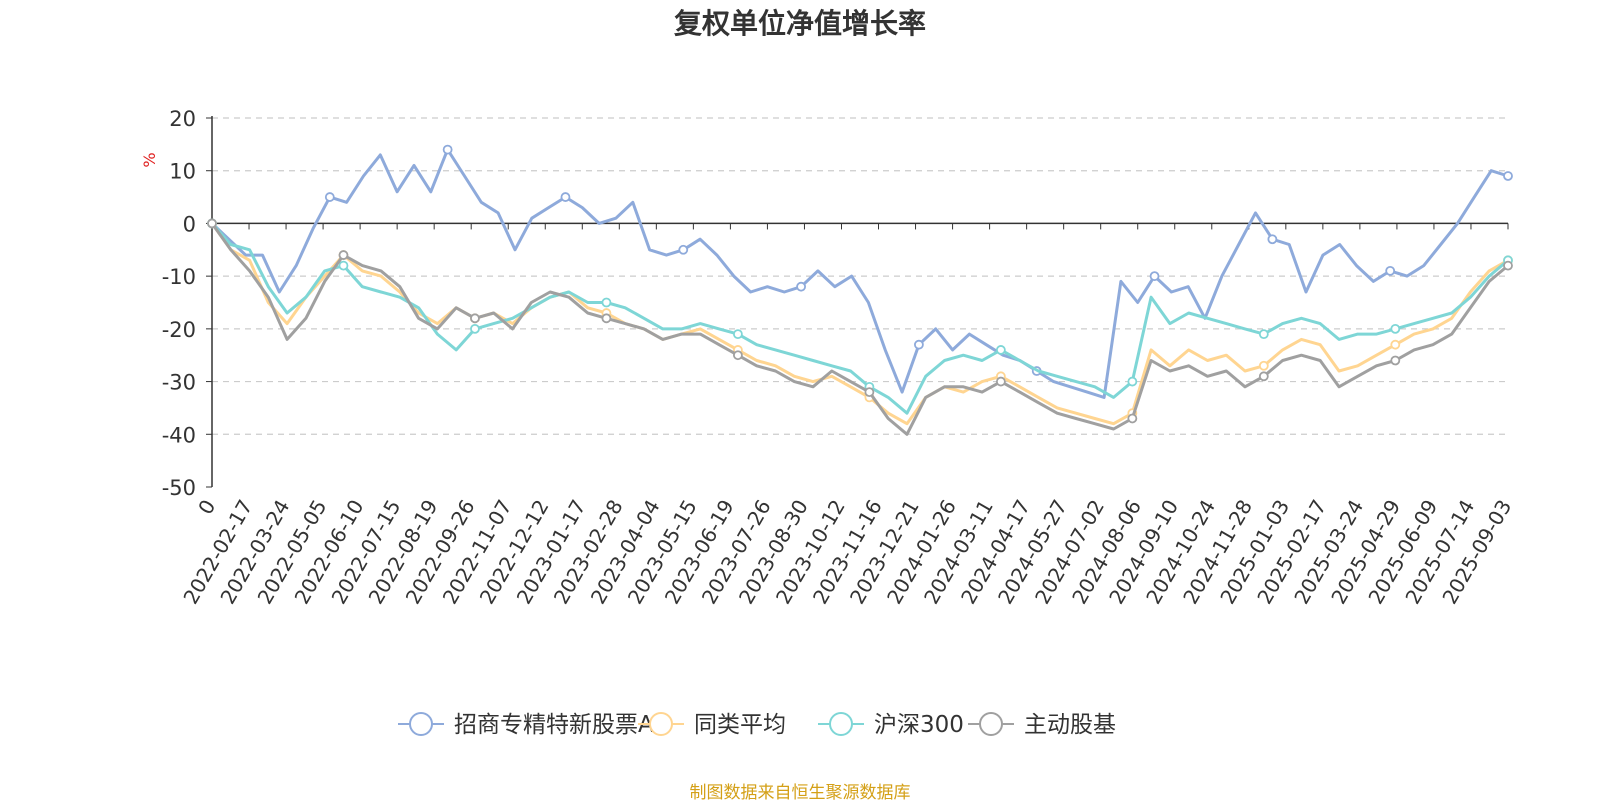  Describe the element at coordinates (1070, 725) in the screenshot. I see `legend-label: 主动股基` at that location.